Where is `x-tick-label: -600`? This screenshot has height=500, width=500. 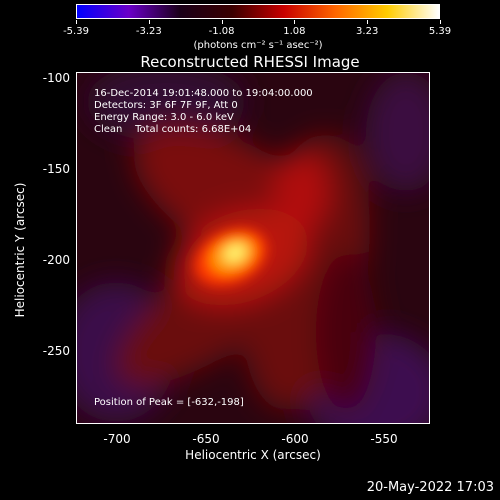 x-tick-label: -600 is located at coordinates (295, 439).